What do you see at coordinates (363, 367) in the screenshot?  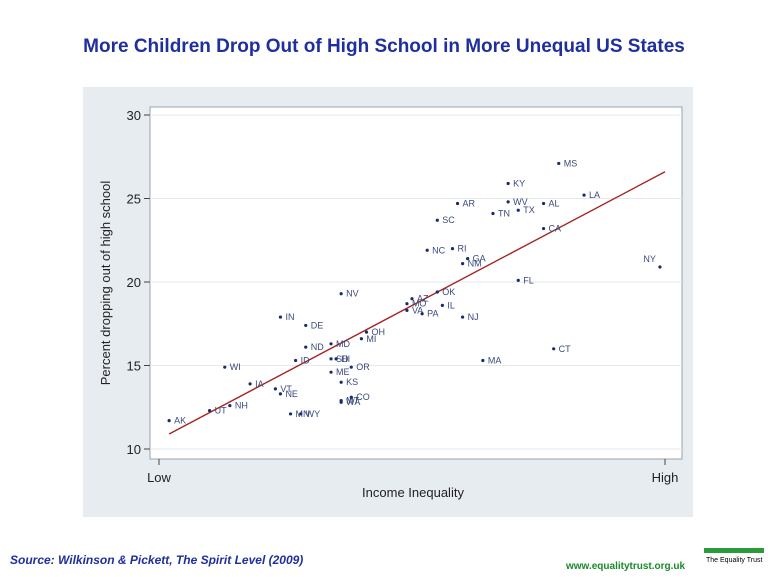 I see `point-label: OR` at bounding box center [363, 367].